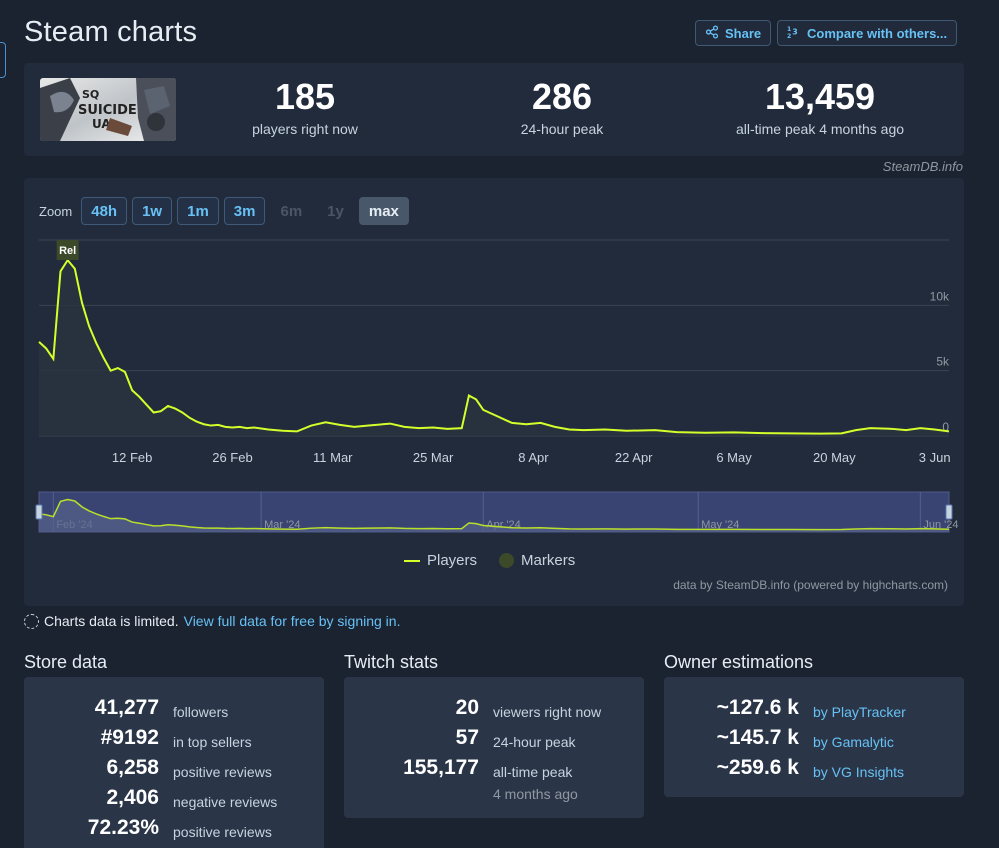 Image resolution: width=999 pixels, height=848 pixels. What do you see at coordinates (126, 707) in the screenshot?
I see `store-value: 41,277` at bounding box center [126, 707].